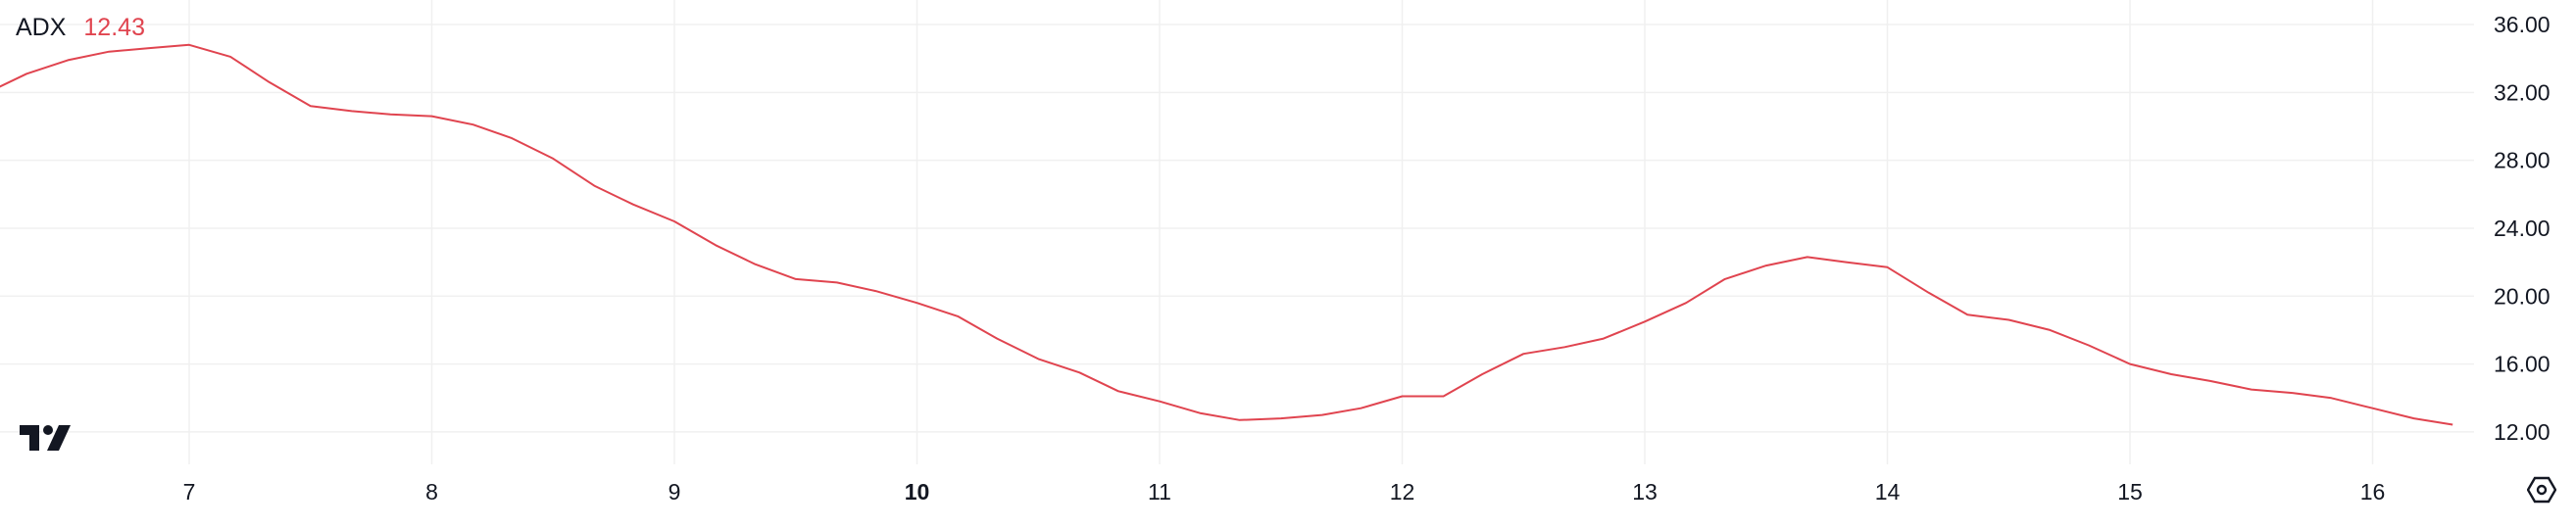  I want to click on y-tick-label: 28.00, so click(2522, 160).